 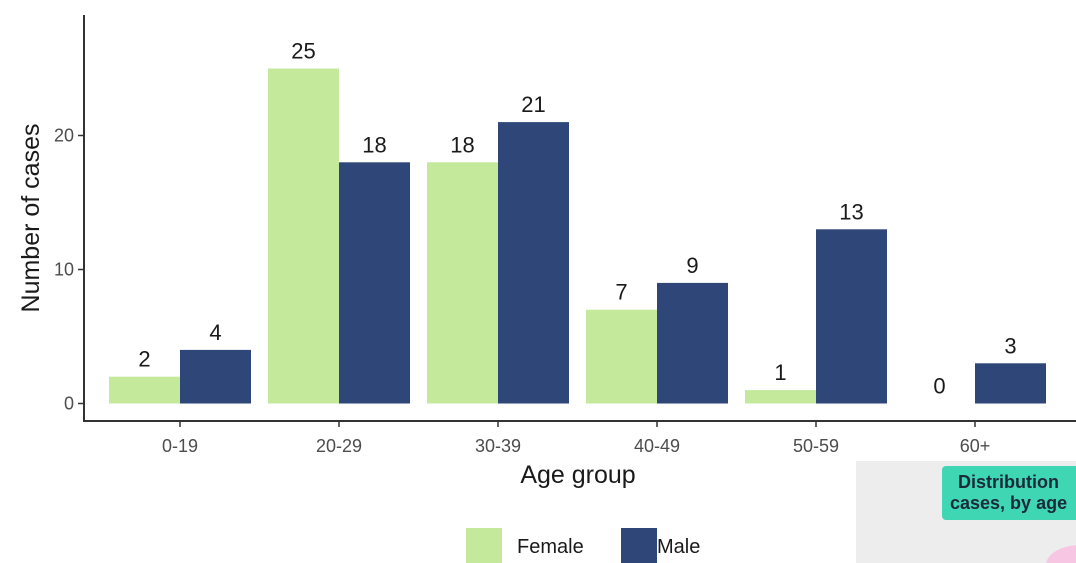 I want to click on data-label-female: 2, so click(x=144, y=359).